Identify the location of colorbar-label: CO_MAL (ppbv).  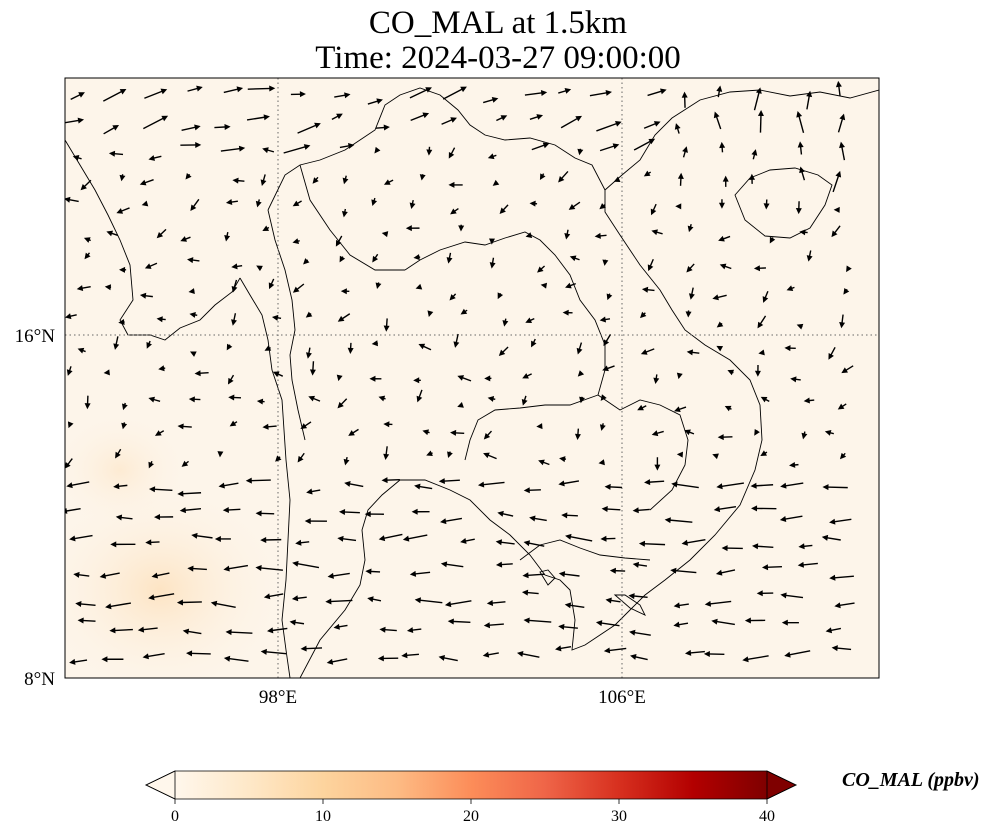
(911, 780).